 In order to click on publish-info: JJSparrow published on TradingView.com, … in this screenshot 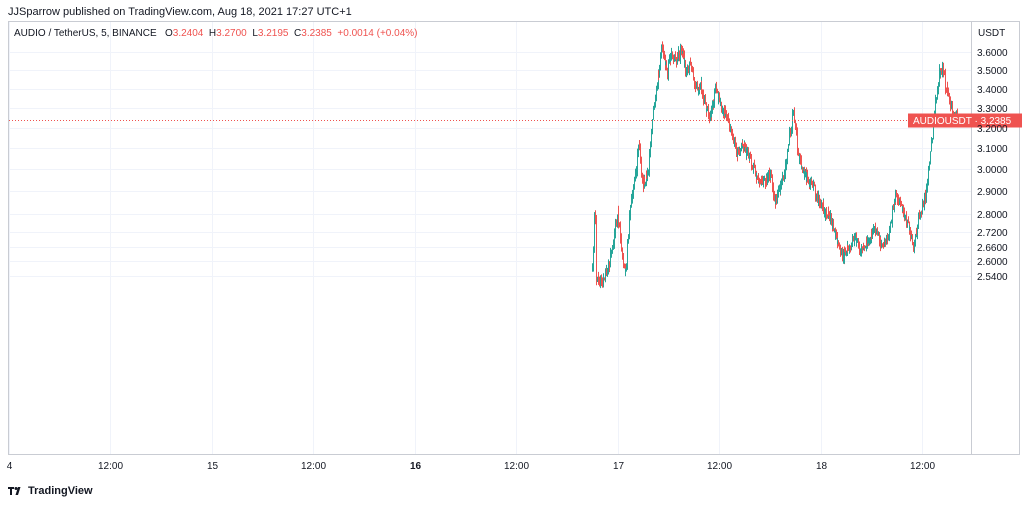, I will do `click(180, 12)`.